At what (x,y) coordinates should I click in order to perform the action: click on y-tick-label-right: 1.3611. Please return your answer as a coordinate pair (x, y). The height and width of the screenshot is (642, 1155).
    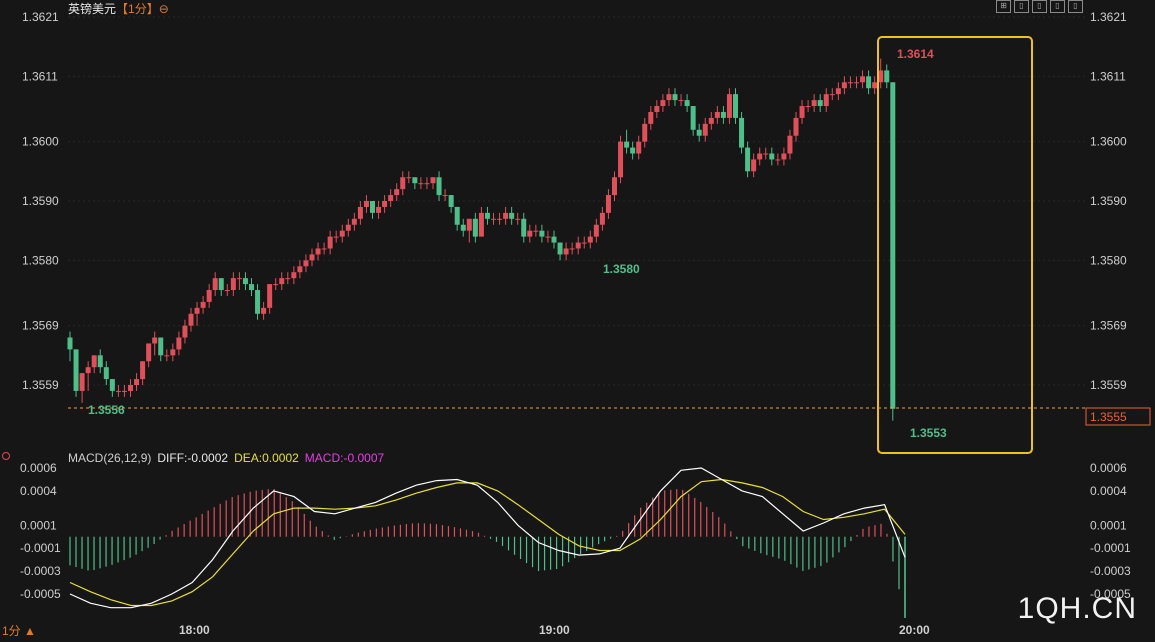
    Looking at the image, I should click on (1108, 76).